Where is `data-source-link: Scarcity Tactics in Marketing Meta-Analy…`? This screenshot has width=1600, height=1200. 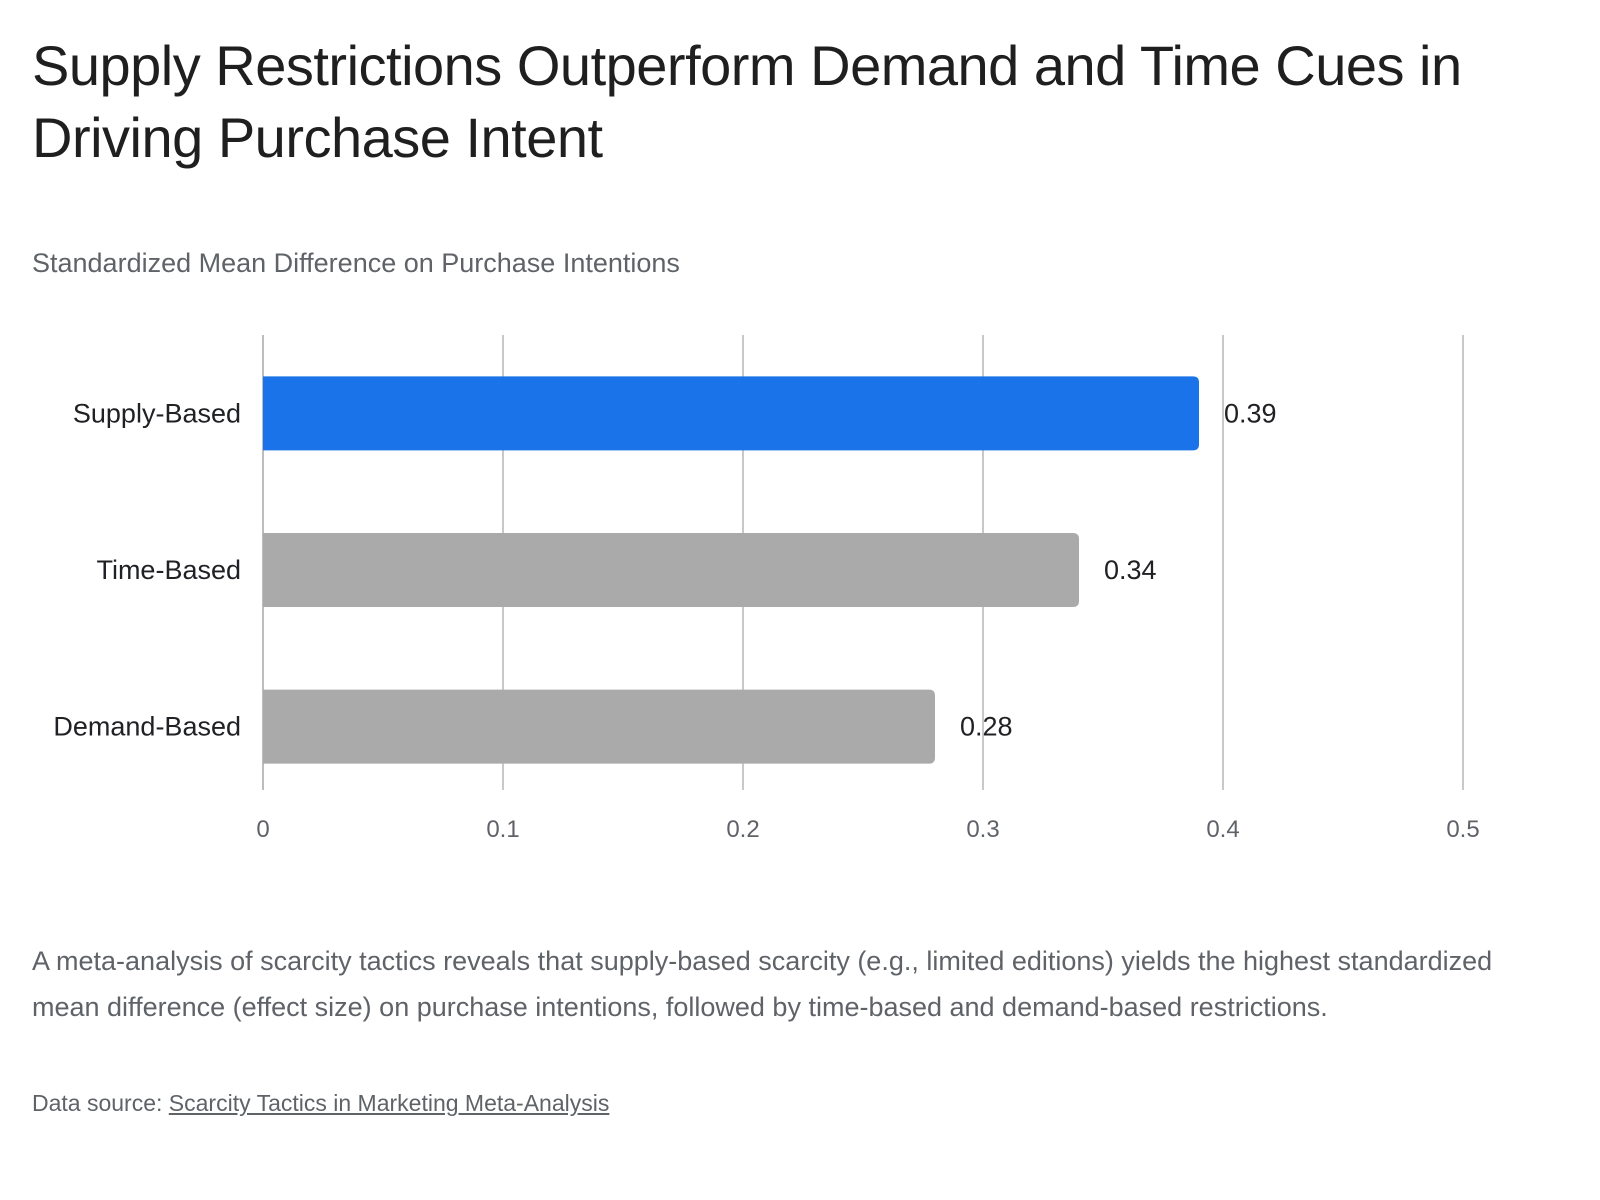
data-source-link: Scarcity Tactics in Marketing Meta-Analy… is located at coordinates (389, 1103).